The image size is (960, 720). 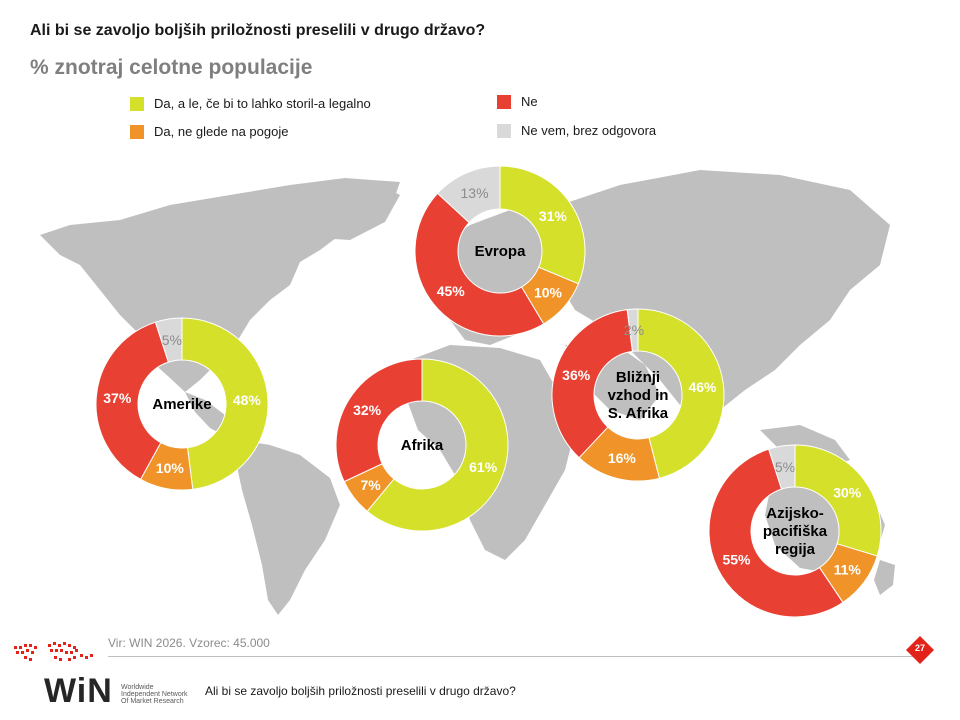 I want to click on legend-item-no: Ne, so click(x=517, y=101).